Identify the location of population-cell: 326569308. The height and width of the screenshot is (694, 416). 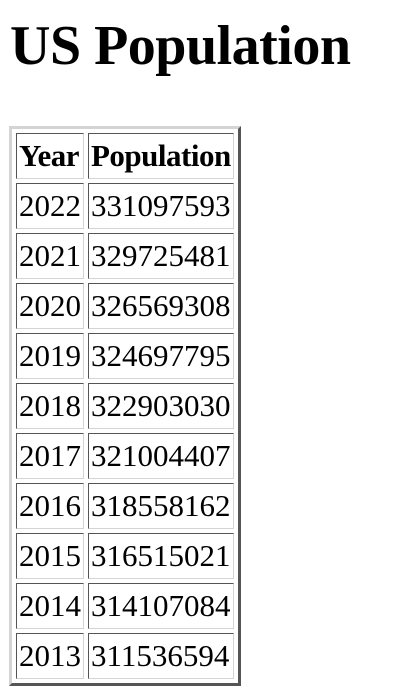
(161, 306).